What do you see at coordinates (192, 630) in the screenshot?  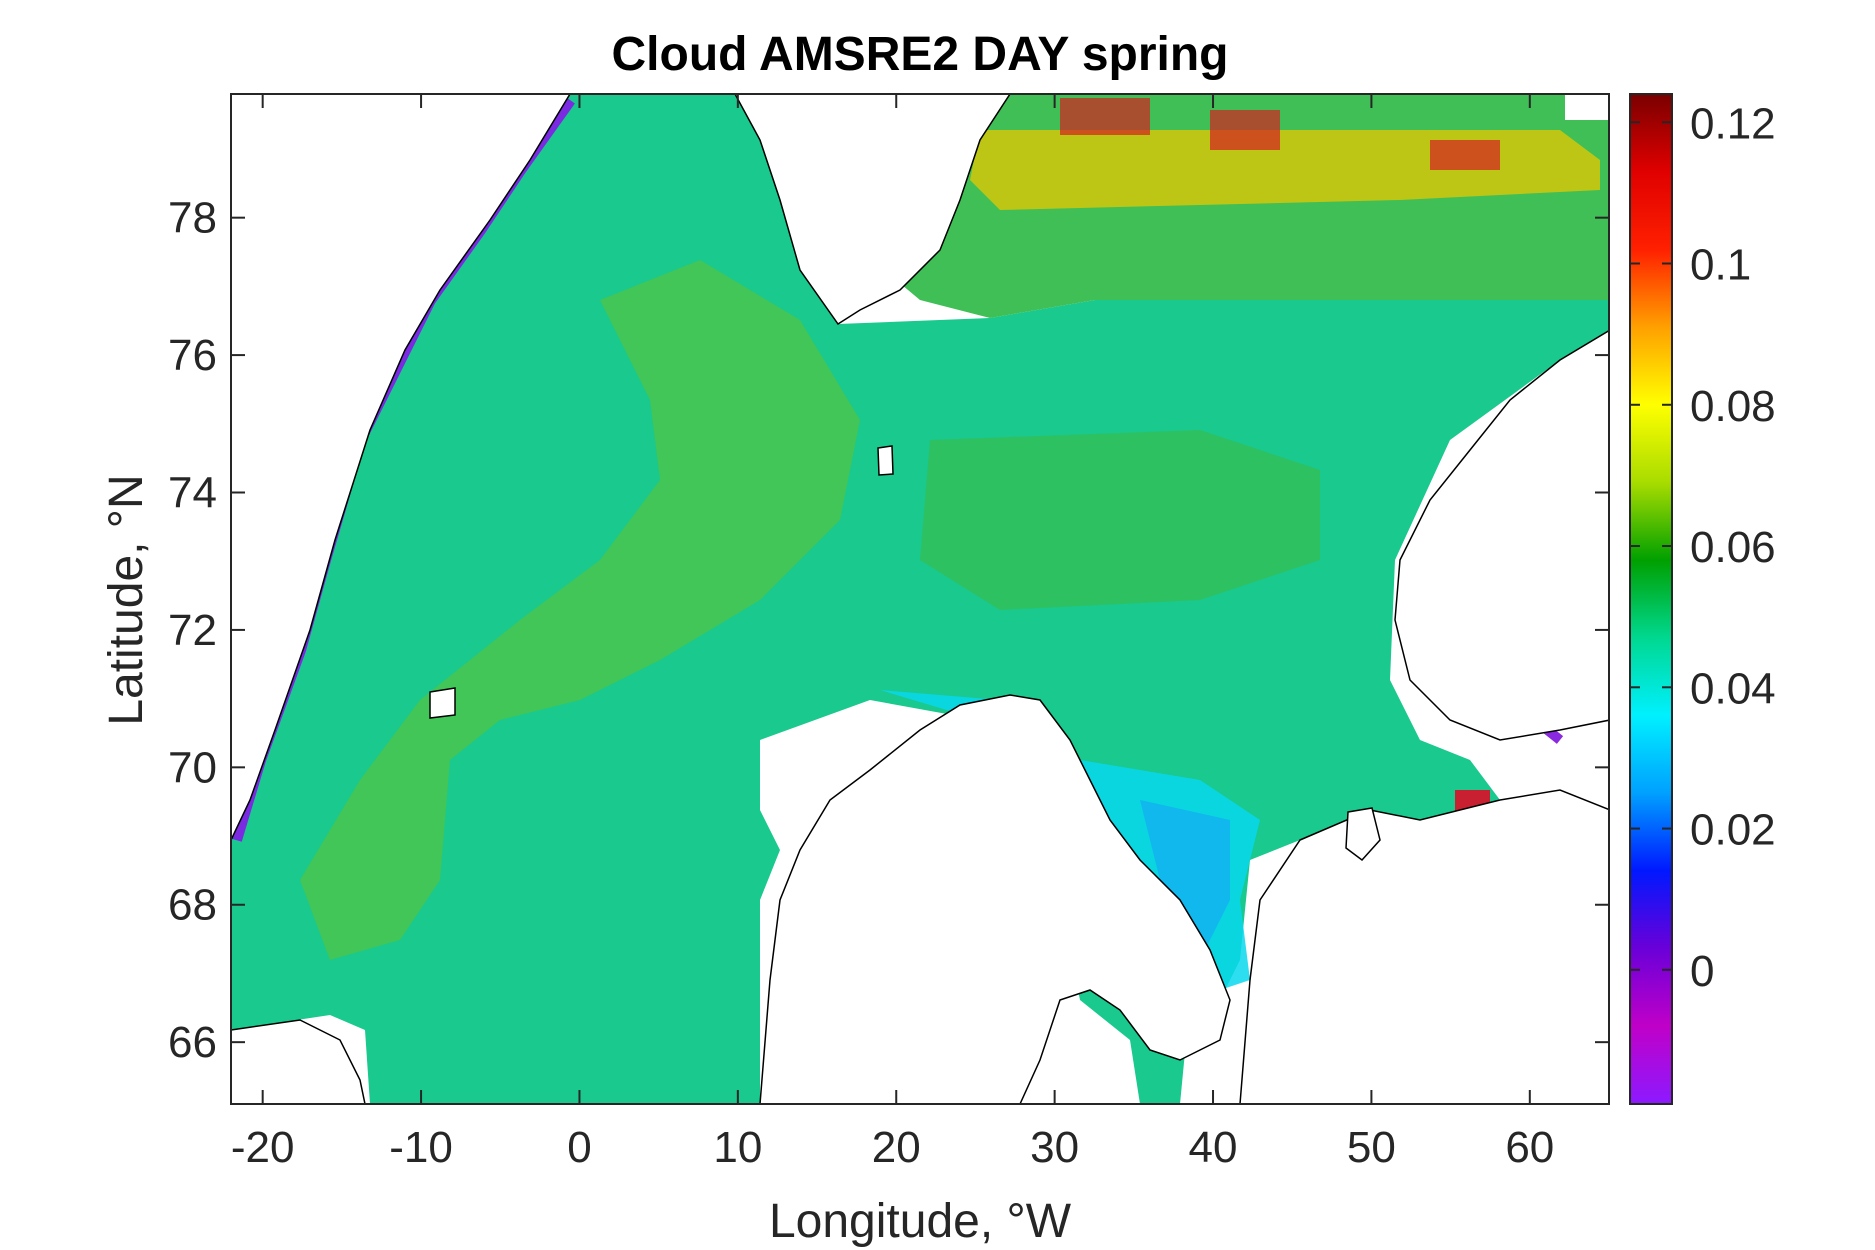 I see `y-tick-label: 72` at bounding box center [192, 630].